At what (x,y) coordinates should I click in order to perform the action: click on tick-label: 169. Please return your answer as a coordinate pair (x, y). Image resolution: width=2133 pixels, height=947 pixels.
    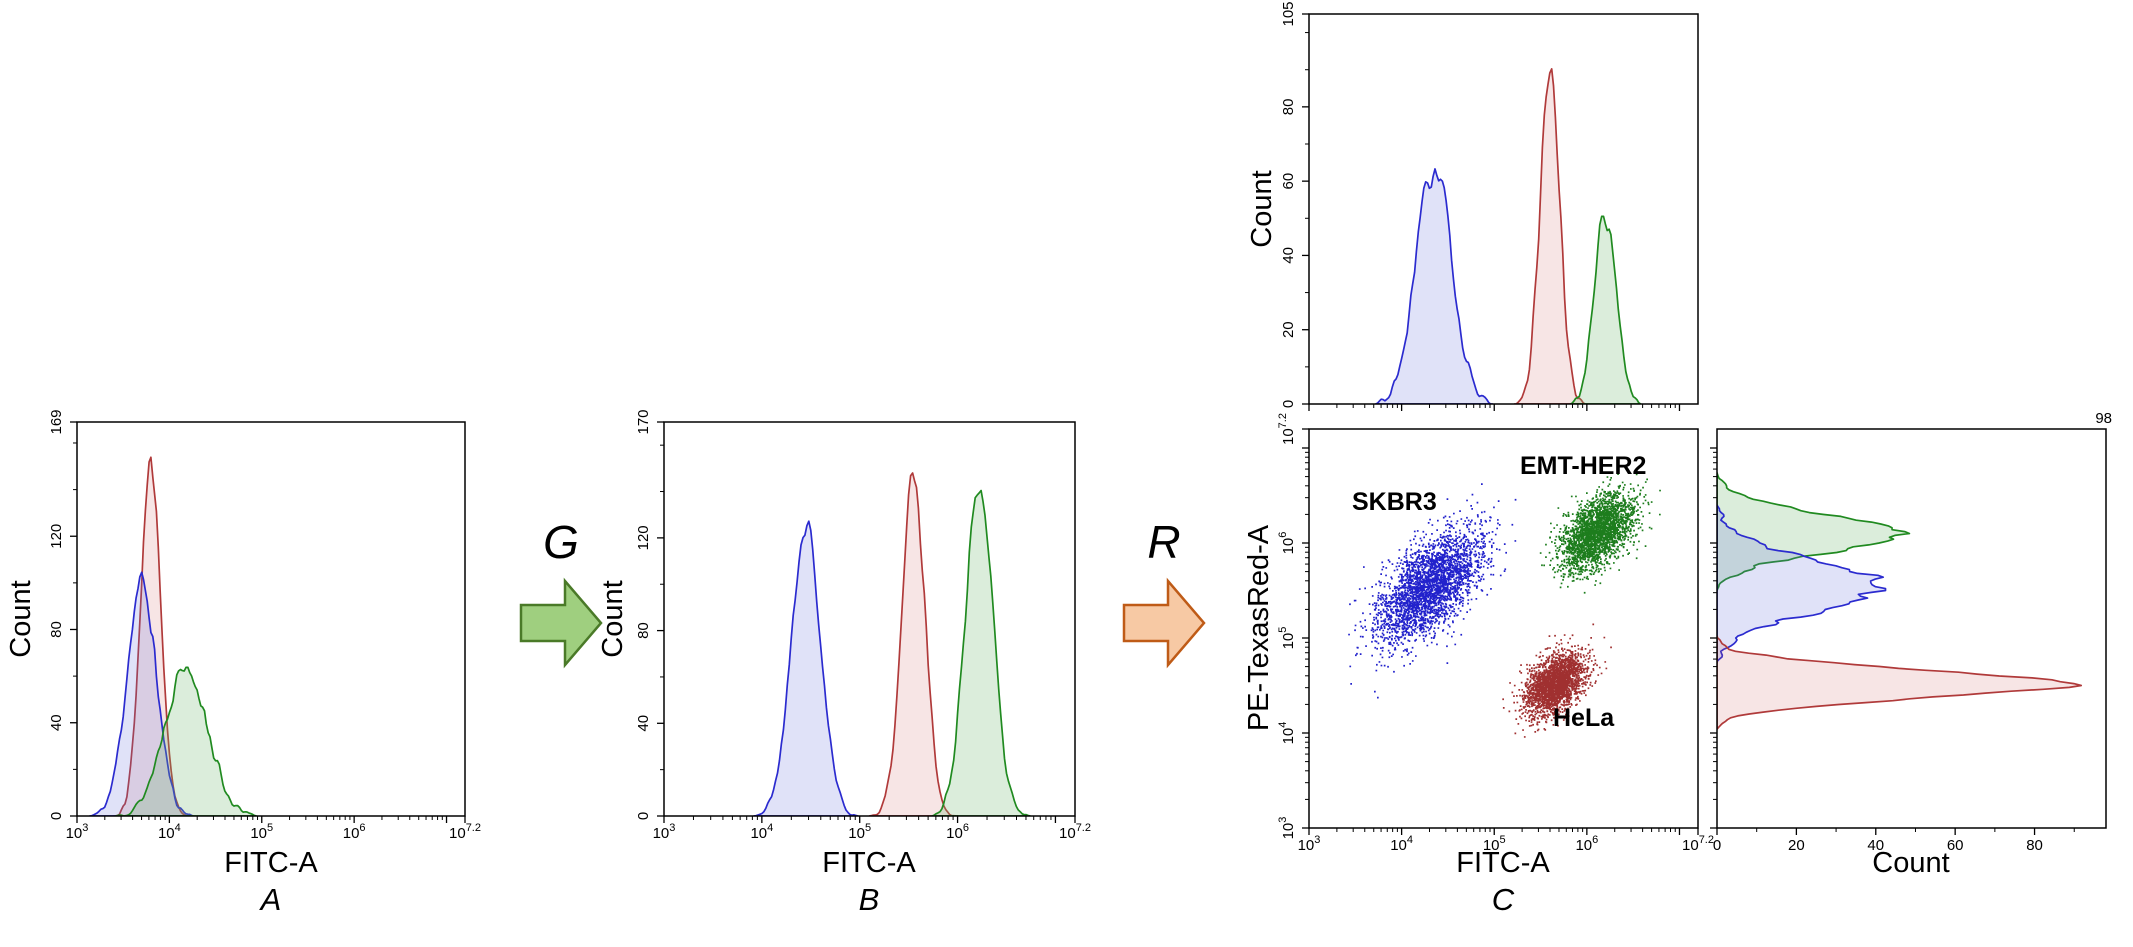
    Looking at the image, I should click on (56, 421).